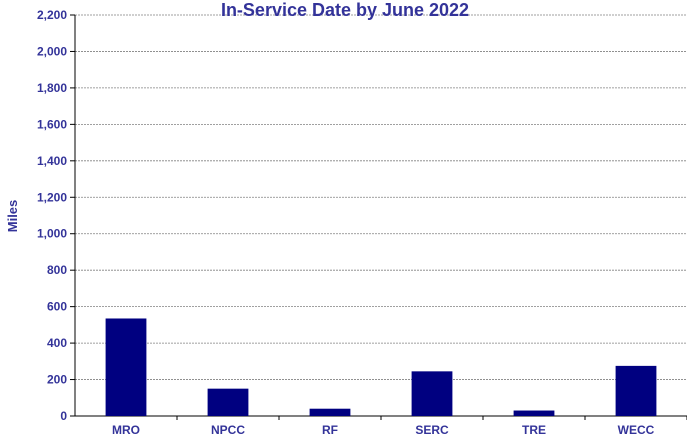 The height and width of the screenshot is (438, 687). What do you see at coordinates (345, 10) in the screenshot?
I see `chart-title: In-Service Date by June 2022` at bounding box center [345, 10].